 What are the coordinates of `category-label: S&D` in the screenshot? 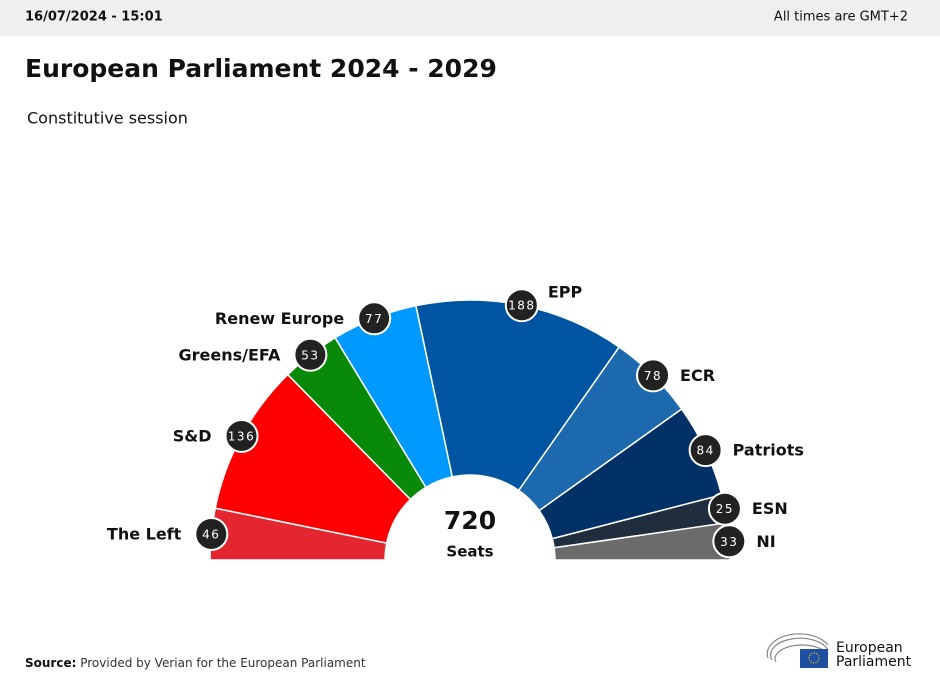 It's located at (192, 435).